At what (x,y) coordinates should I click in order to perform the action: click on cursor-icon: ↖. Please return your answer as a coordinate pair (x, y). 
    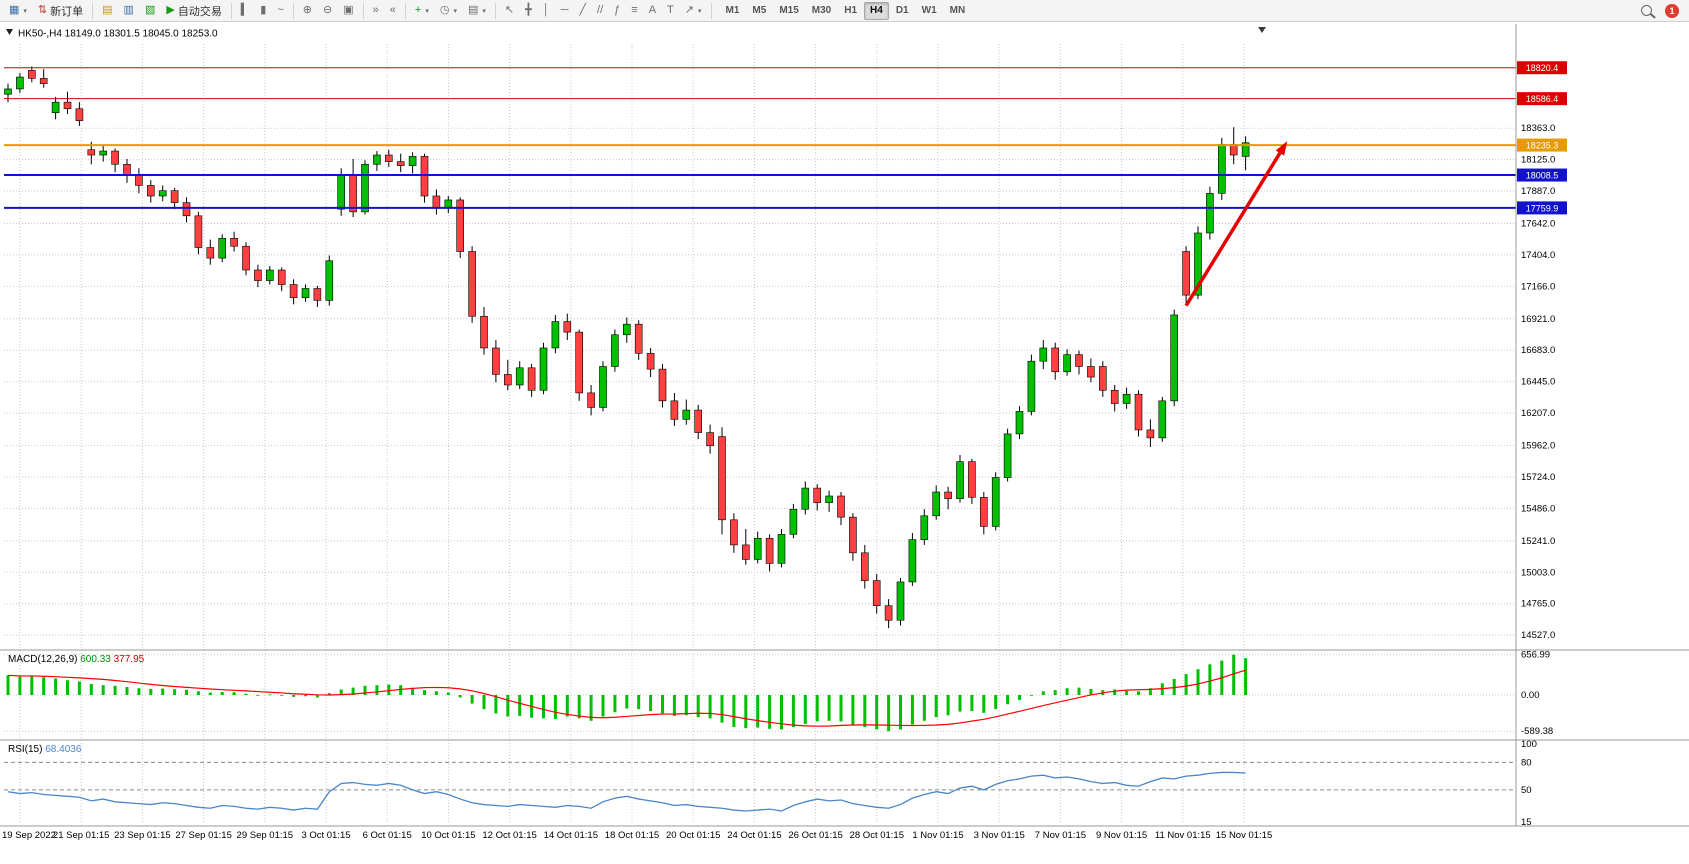
    Looking at the image, I should click on (509, 10).